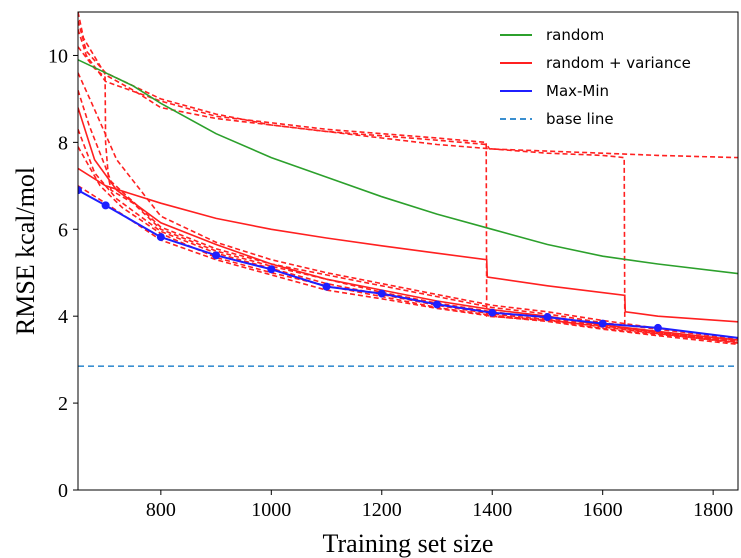  What do you see at coordinates (63, 317) in the screenshot?
I see `y-tick-label-4: 4` at bounding box center [63, 317].